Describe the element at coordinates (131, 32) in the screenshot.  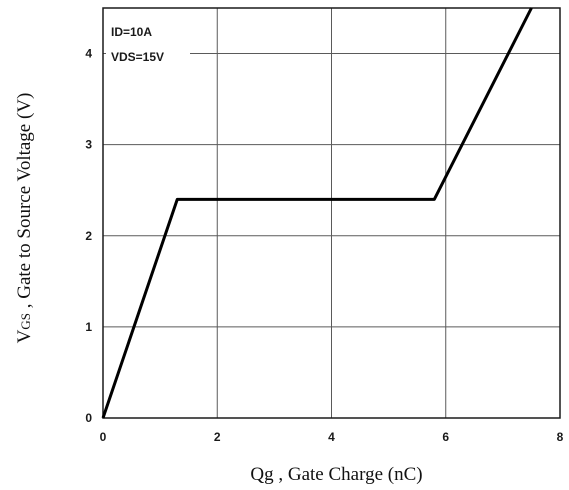
I see `annotation-drain-current: ID=10A` at that location.